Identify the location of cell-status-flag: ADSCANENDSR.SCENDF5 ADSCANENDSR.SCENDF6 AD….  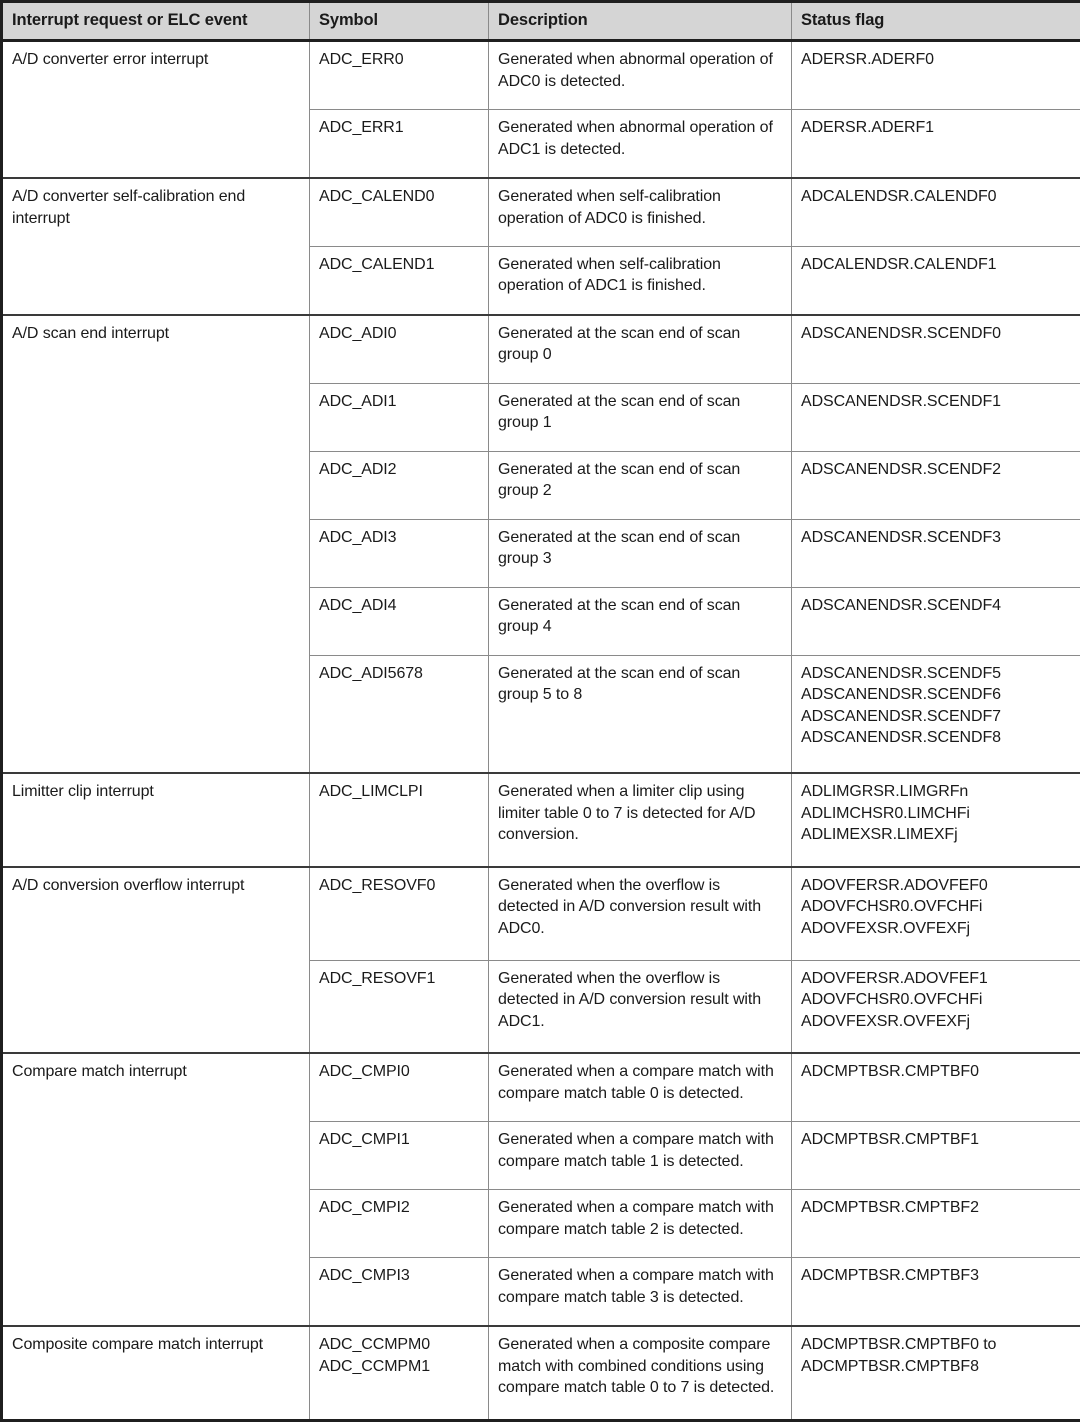
(935, 714).